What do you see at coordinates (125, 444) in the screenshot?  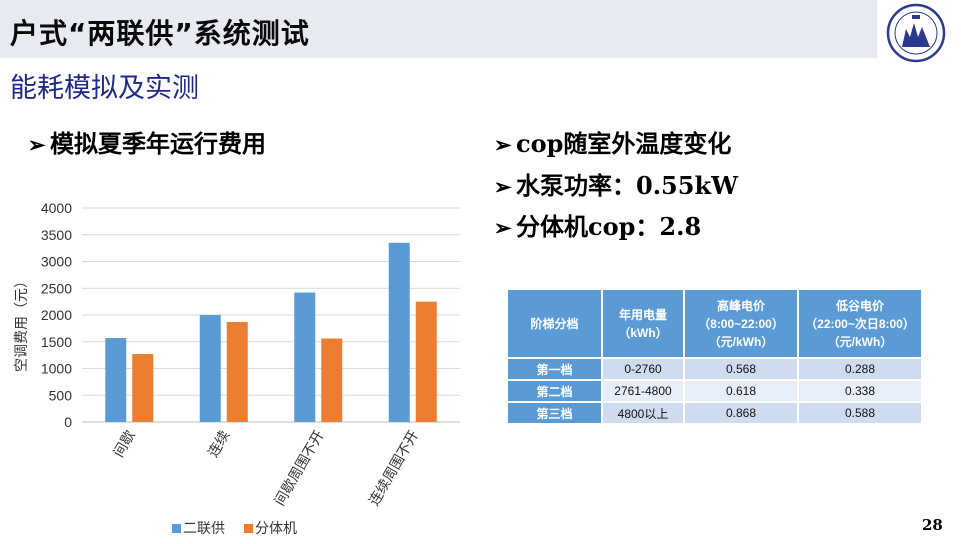 I see `x-tick-label: 间歇` at bounding box center [125, 444].